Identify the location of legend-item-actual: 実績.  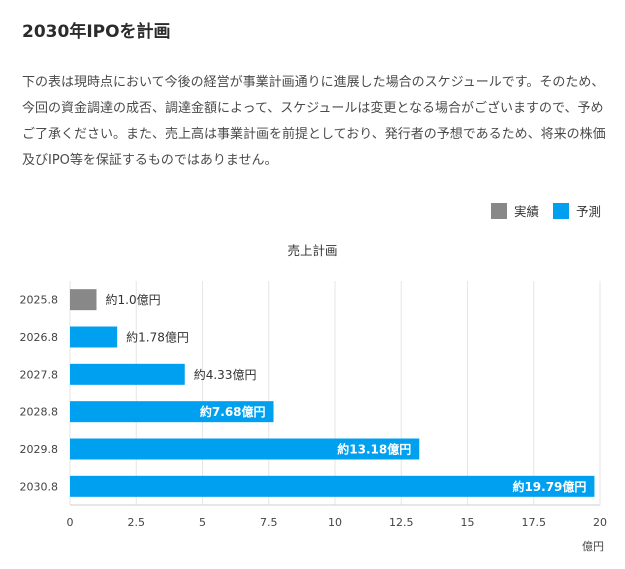
(514, 210).